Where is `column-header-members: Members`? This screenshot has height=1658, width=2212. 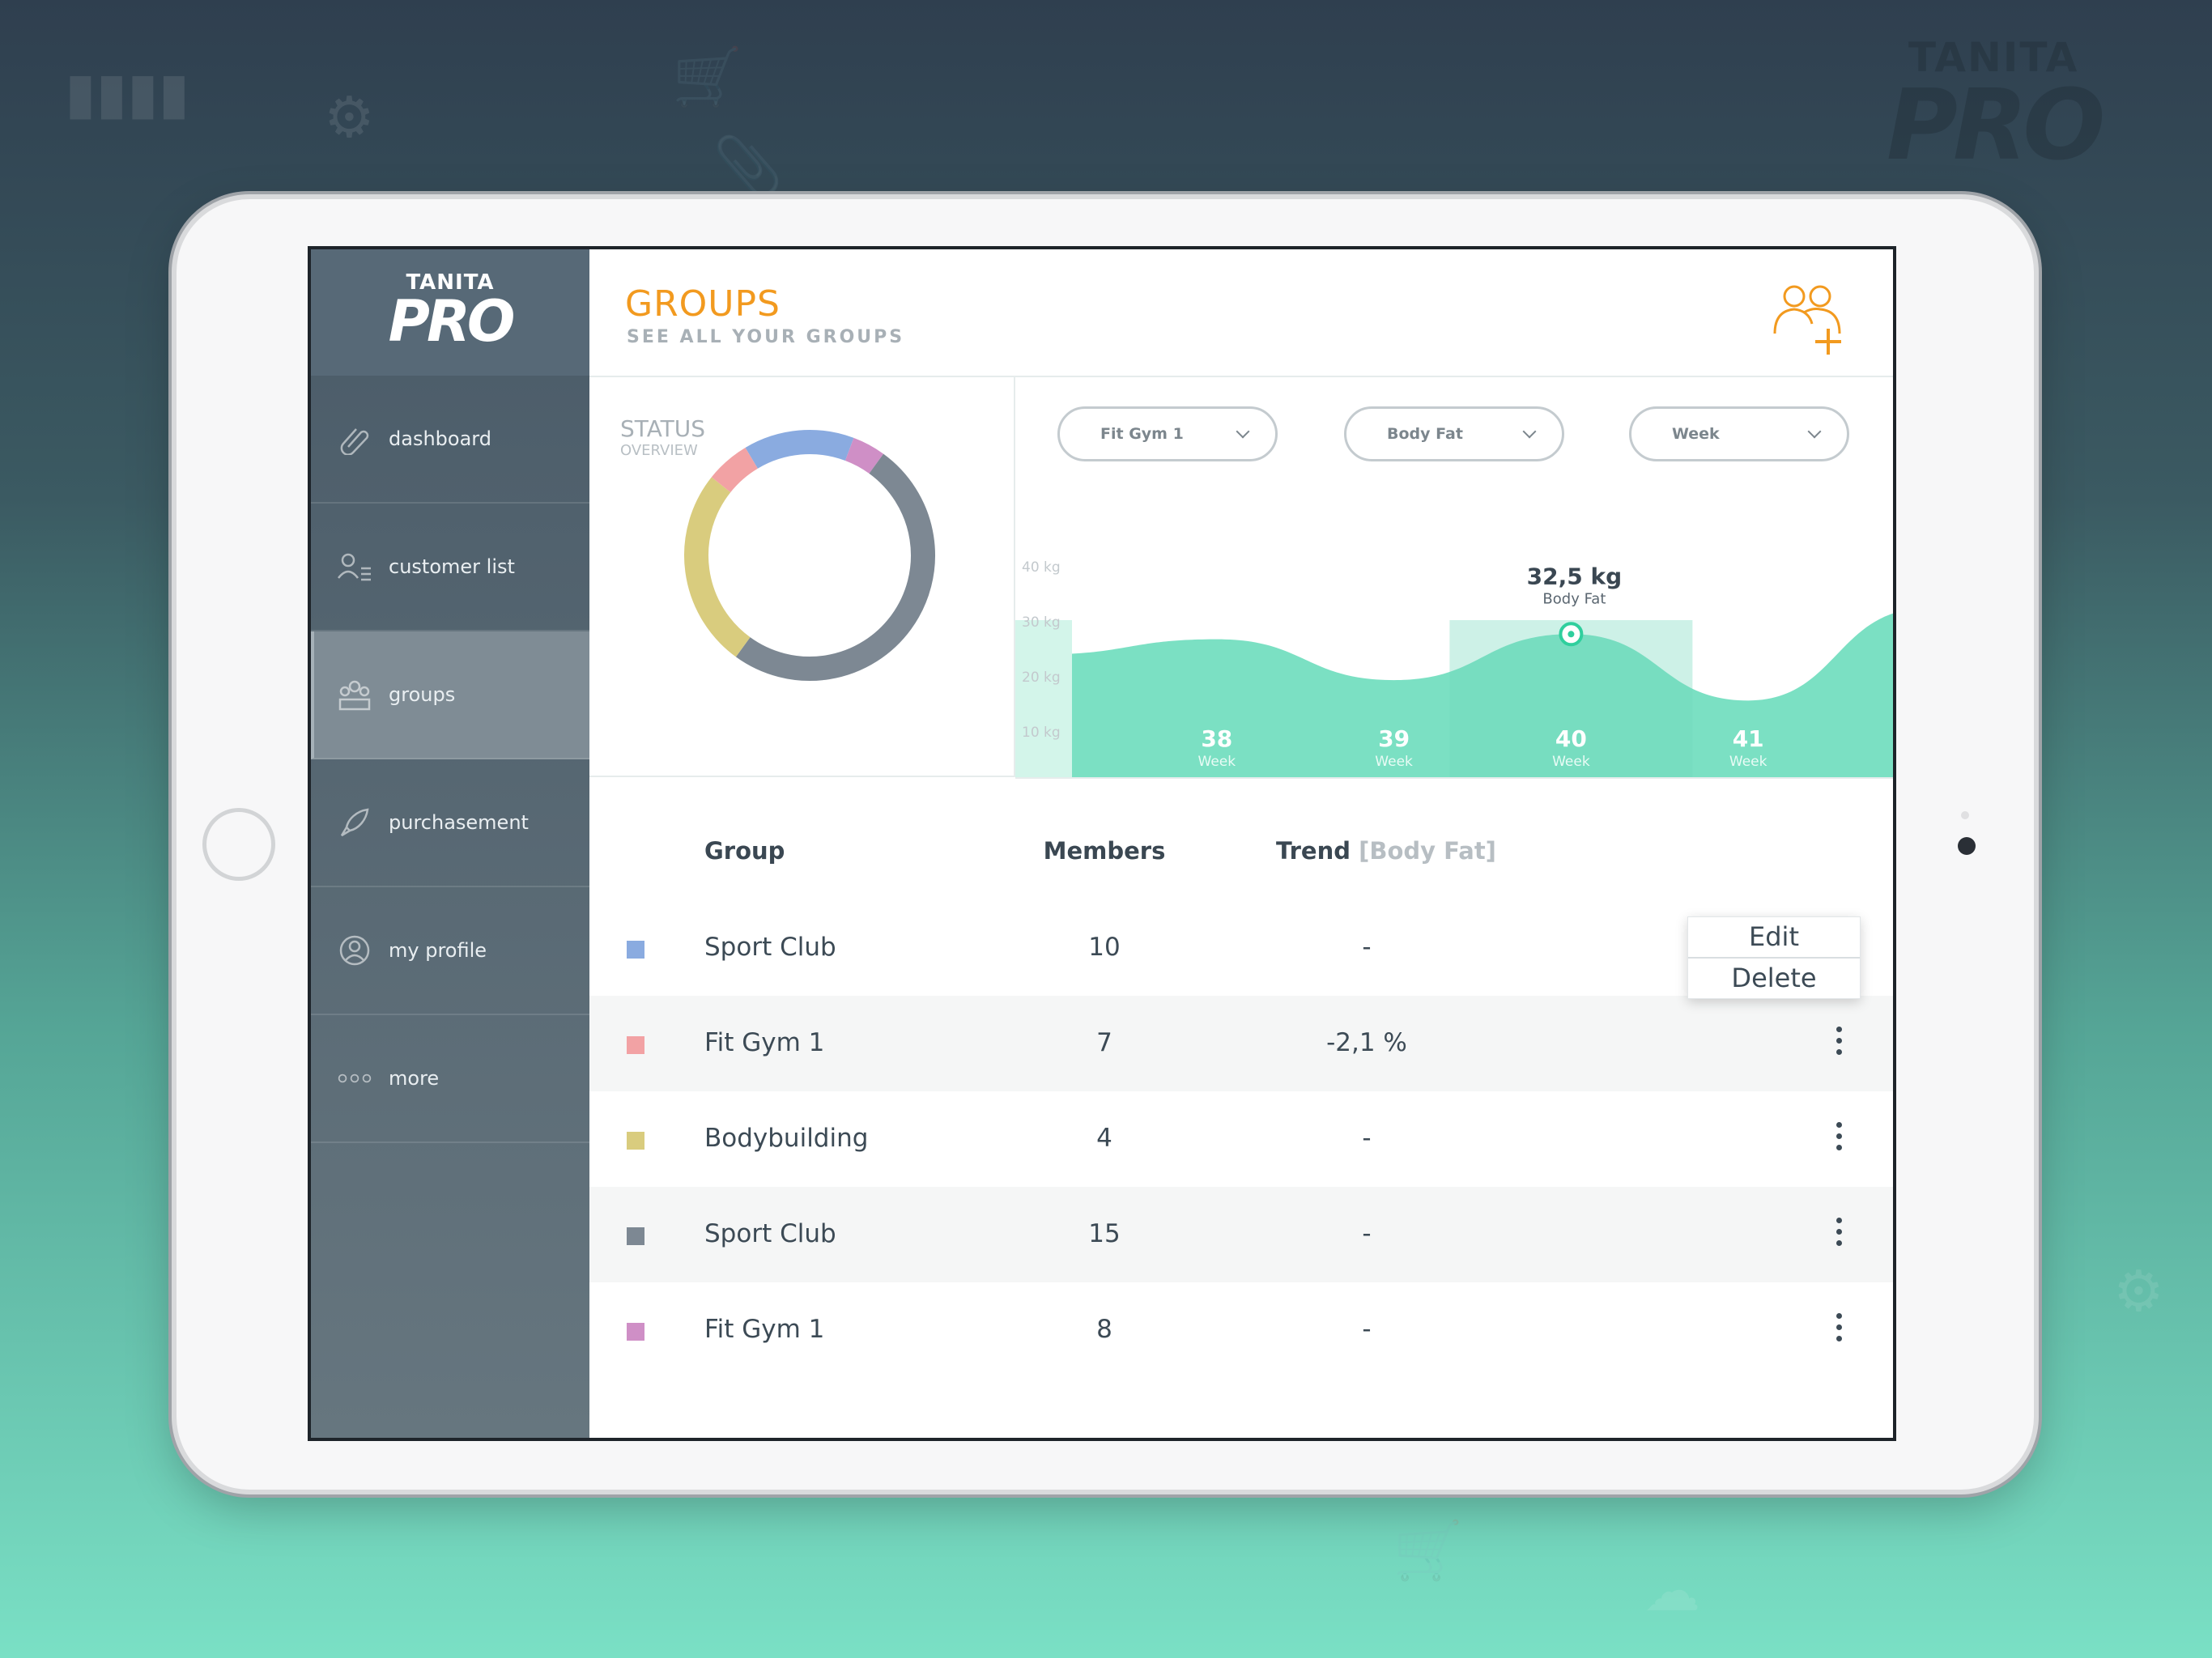
column-header-members: Members is located at coordinates (1104, 851).